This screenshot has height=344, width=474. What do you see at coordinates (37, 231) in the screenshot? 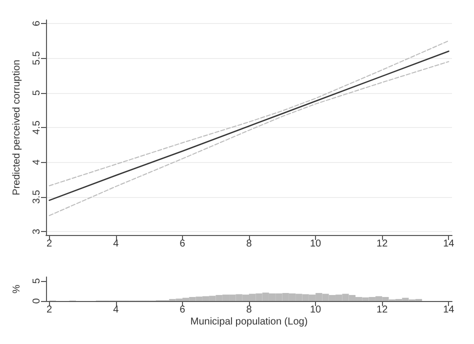
I see `y-tick-label: 3` at bounding box center [37, 231].